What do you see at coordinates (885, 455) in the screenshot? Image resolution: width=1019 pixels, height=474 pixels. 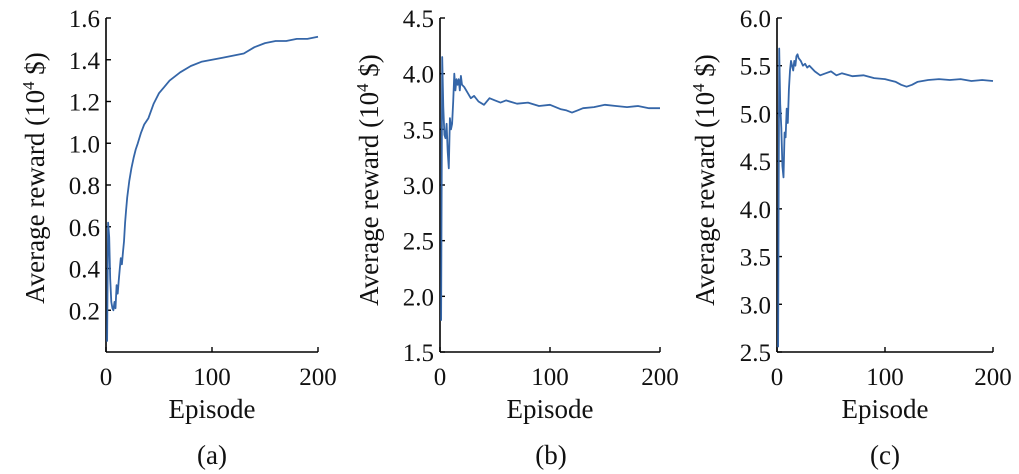 I see `panel-caption: (c)` at bounding box center [885, 455].